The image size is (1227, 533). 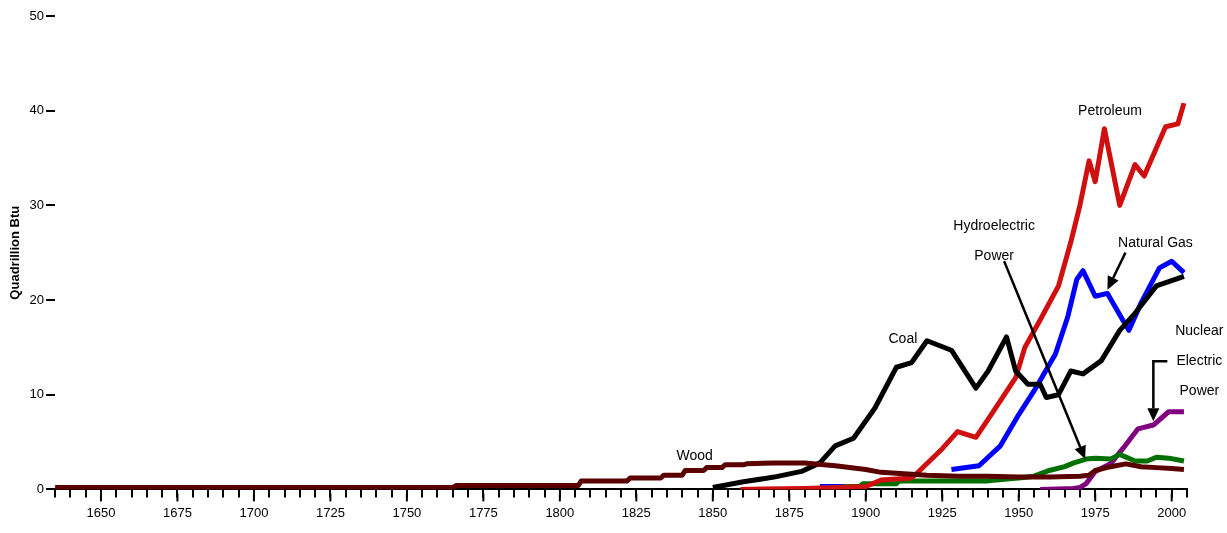 What do you see at coordinates (1110, 110) in the screenshot?
I see `annotation: Petroleum` at bounding box center [1110, 110].